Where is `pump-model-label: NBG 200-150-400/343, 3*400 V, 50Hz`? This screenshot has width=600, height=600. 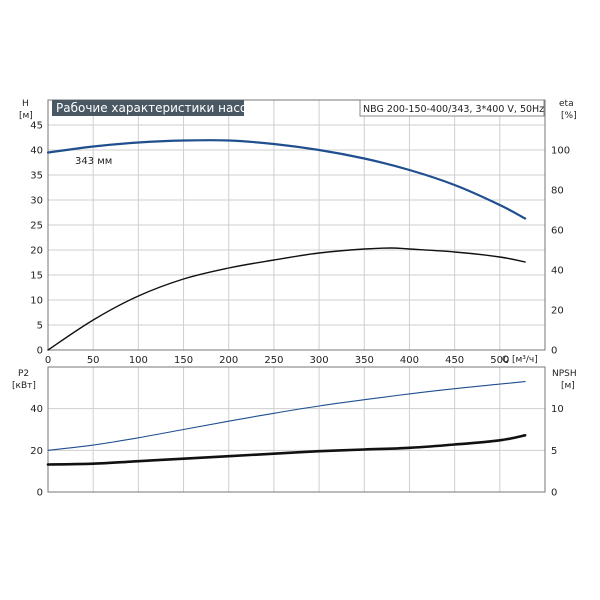 pump-model-label: NBG 200-150-400/343, 3*400 V, 50Hz is located at coordinates (453, 109).